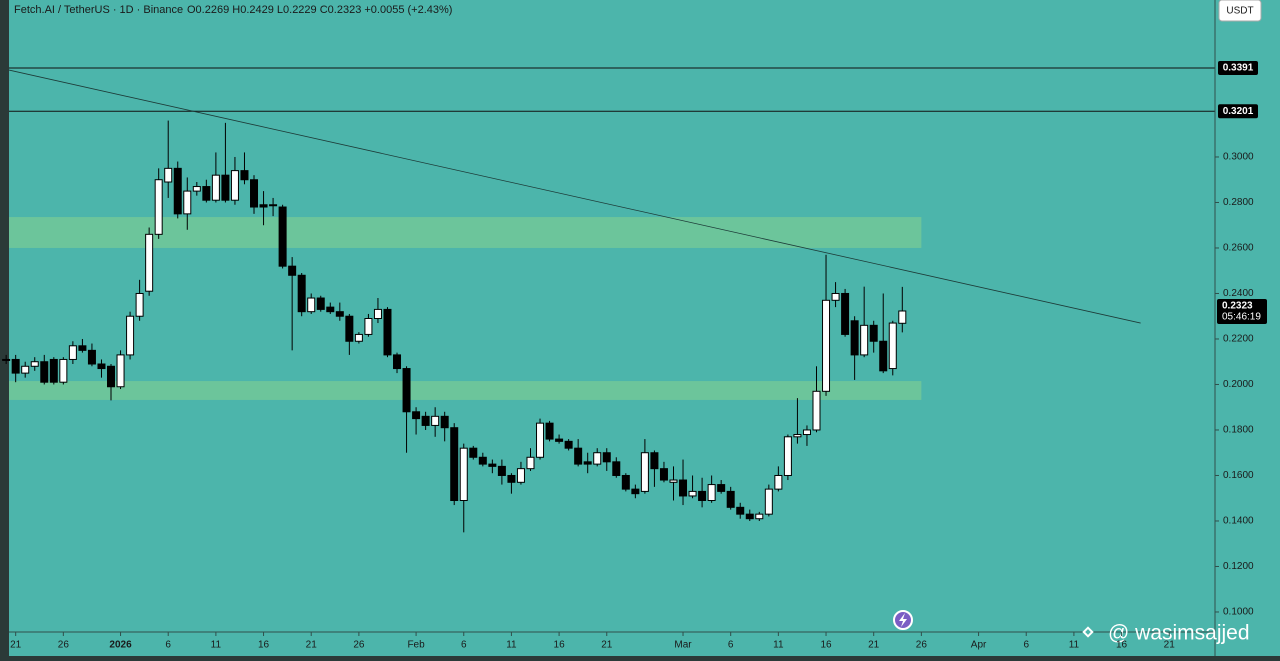 This screenshot has width=1280, height=661. I want to click on y-tick-label: 0.1200, so click(1238, 566).